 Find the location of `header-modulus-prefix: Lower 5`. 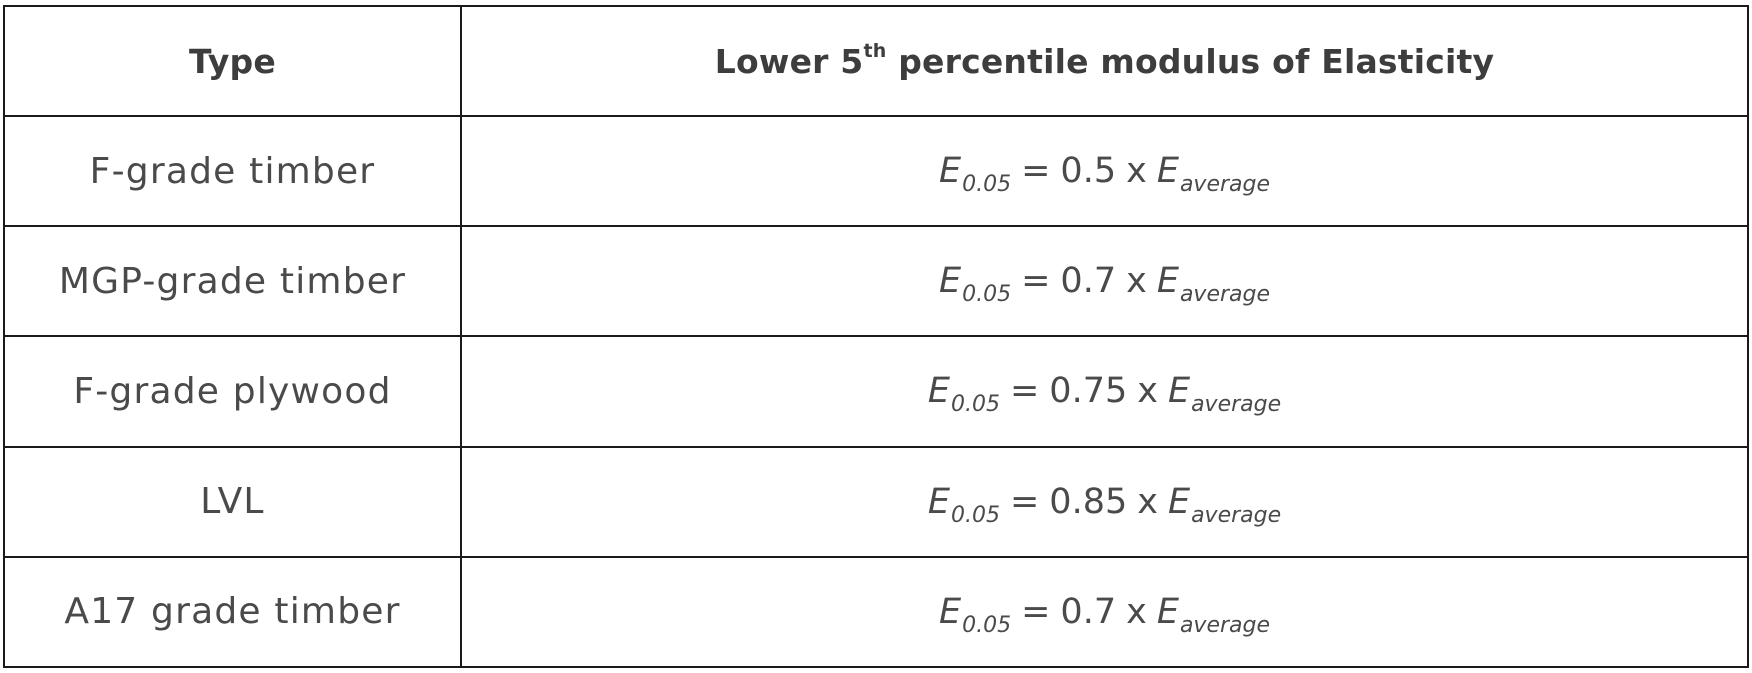

header-modulus-prefix: Lower 5 is located at coordinates (789, 61).